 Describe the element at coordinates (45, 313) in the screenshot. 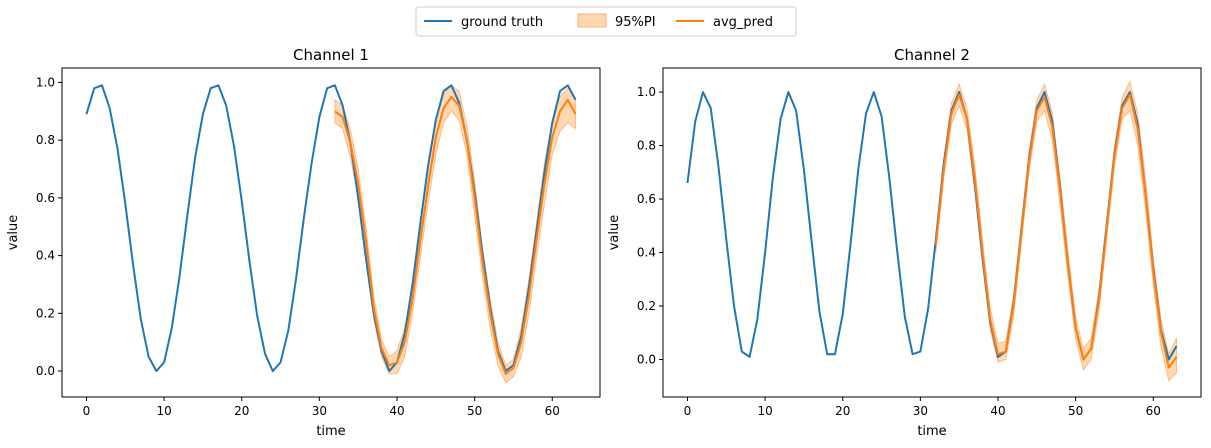

I see `chart-1-y-tick-label: 0.2` at that location.